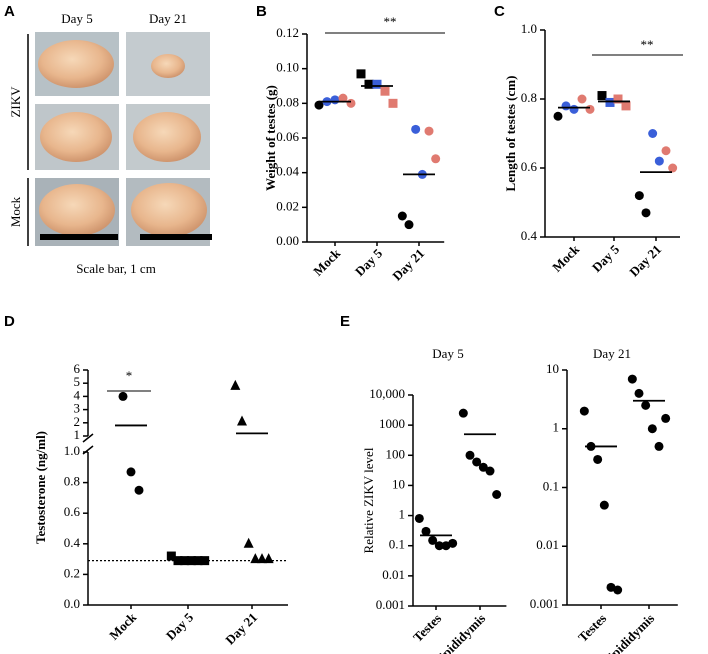 This screenshot has width=708, height=654. I want to click on row-label: ZIKV, so click(15, 102).